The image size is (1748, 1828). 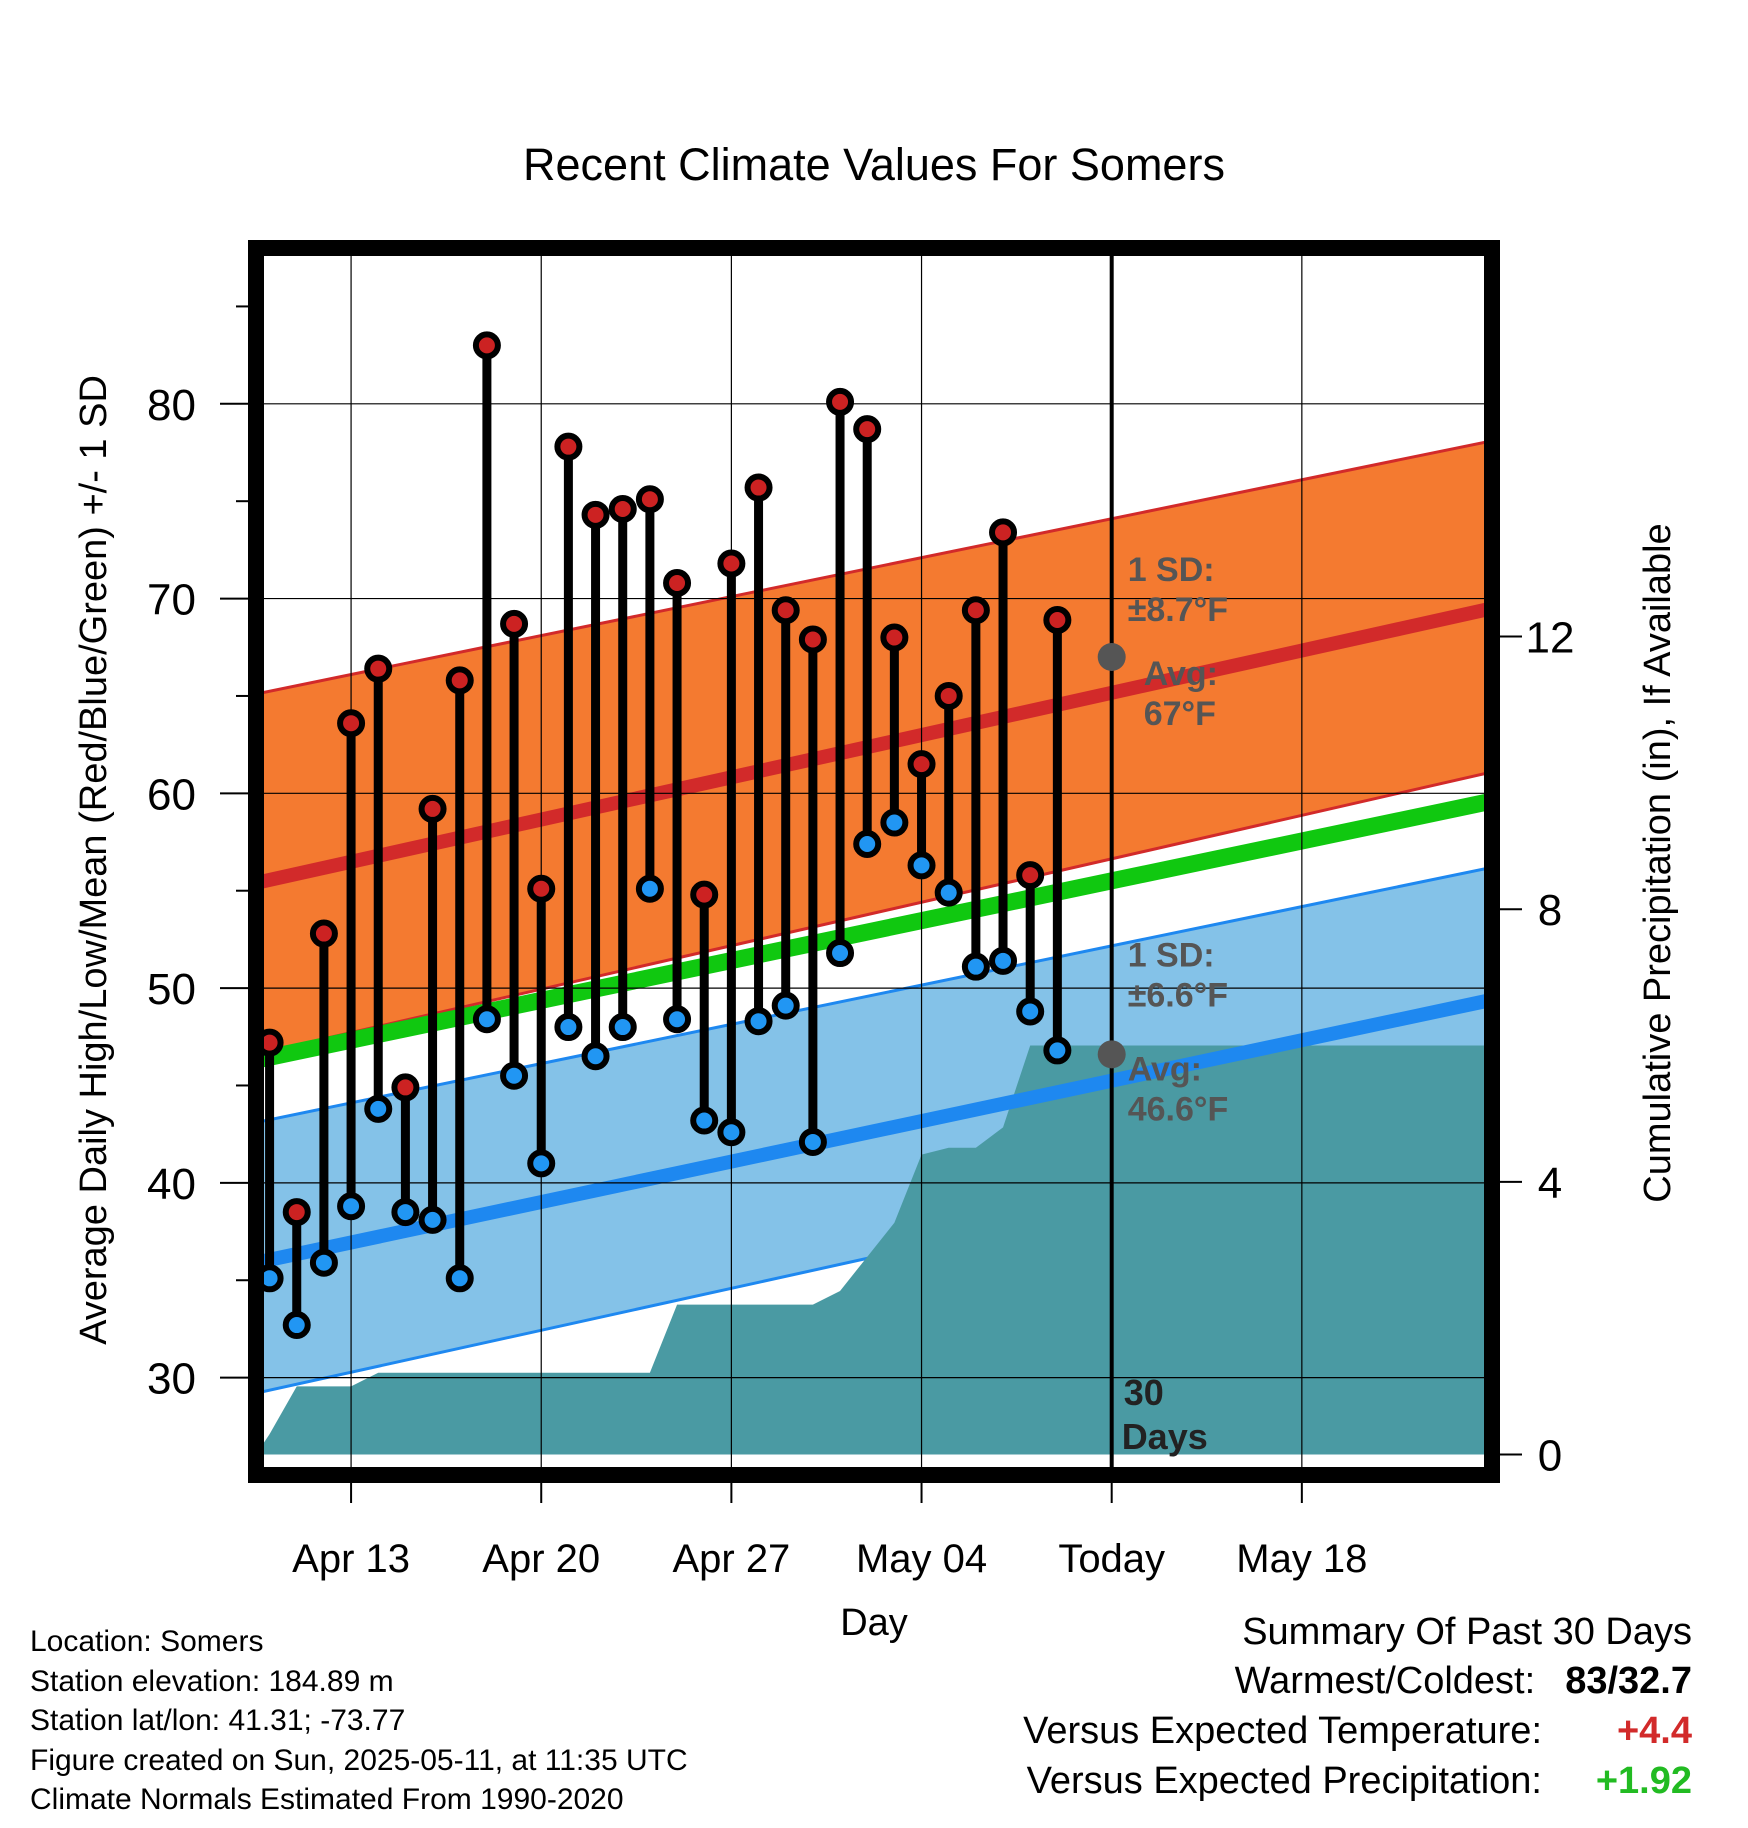 What do you see at coordinates (1178, 590) in the screenshot?
I see `high-sd-annotation: 1 SD: ±8.7°F` at bounding box center [1178, 590].